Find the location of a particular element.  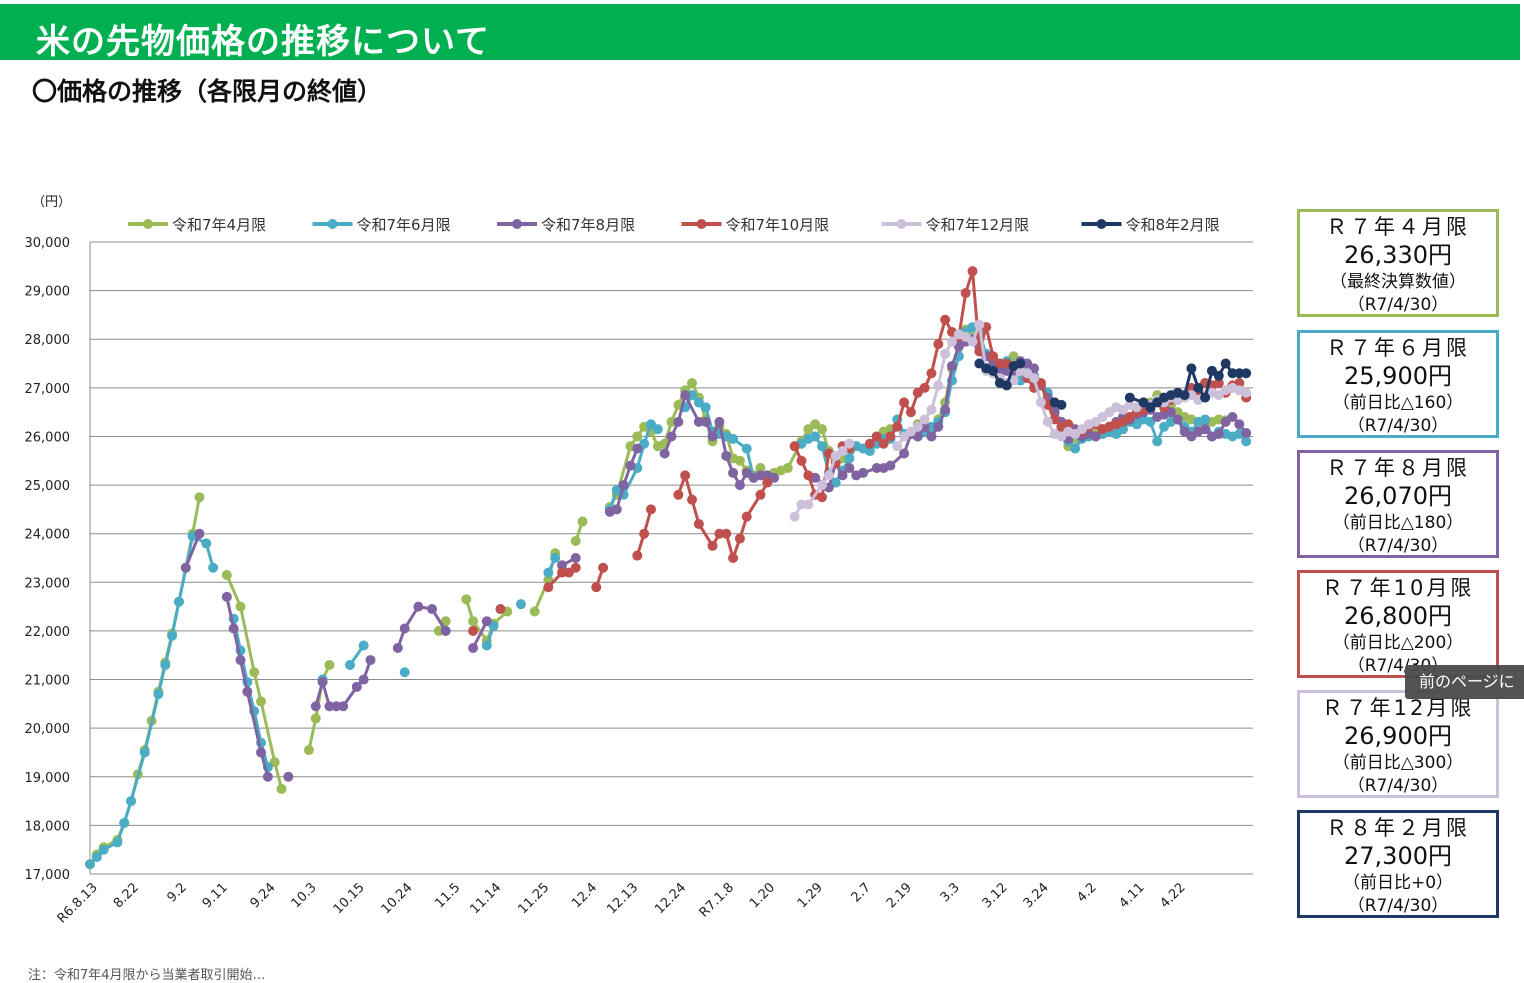

page-title: 米の先物価格の推移について is located at coordinates (263, 42).